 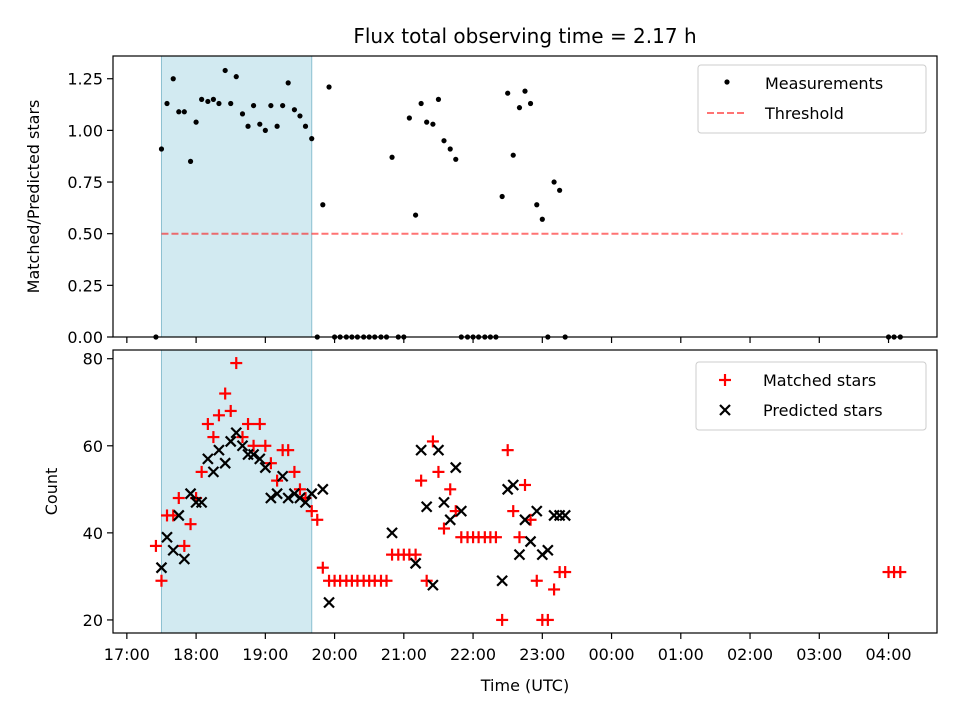 What do you see at coordinates (236, 491) in the screenshot?
I see `observing-window-shade` at bounding box center [236, 491].